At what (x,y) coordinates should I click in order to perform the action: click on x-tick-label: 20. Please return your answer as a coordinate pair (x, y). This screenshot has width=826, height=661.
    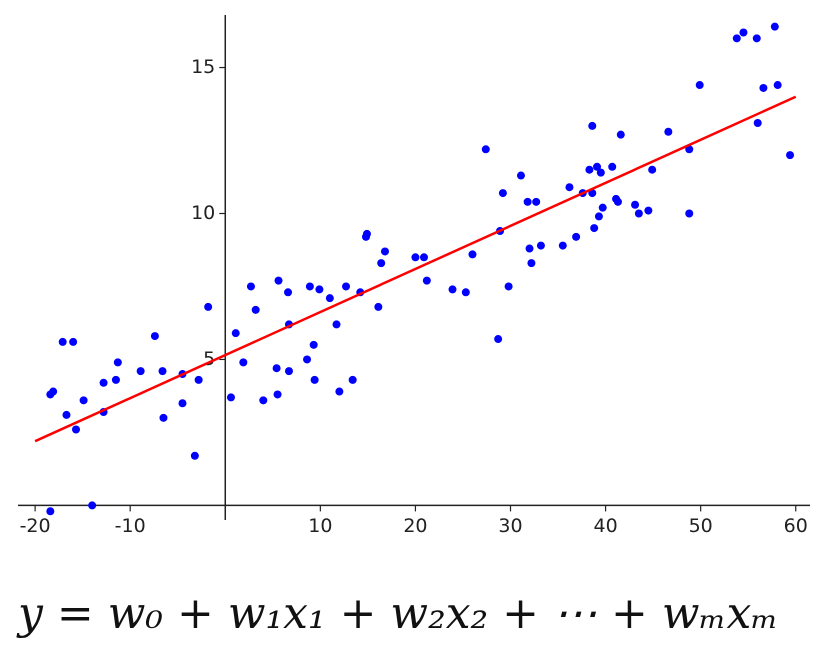
    Looking at the image, I should click on (415, 526).